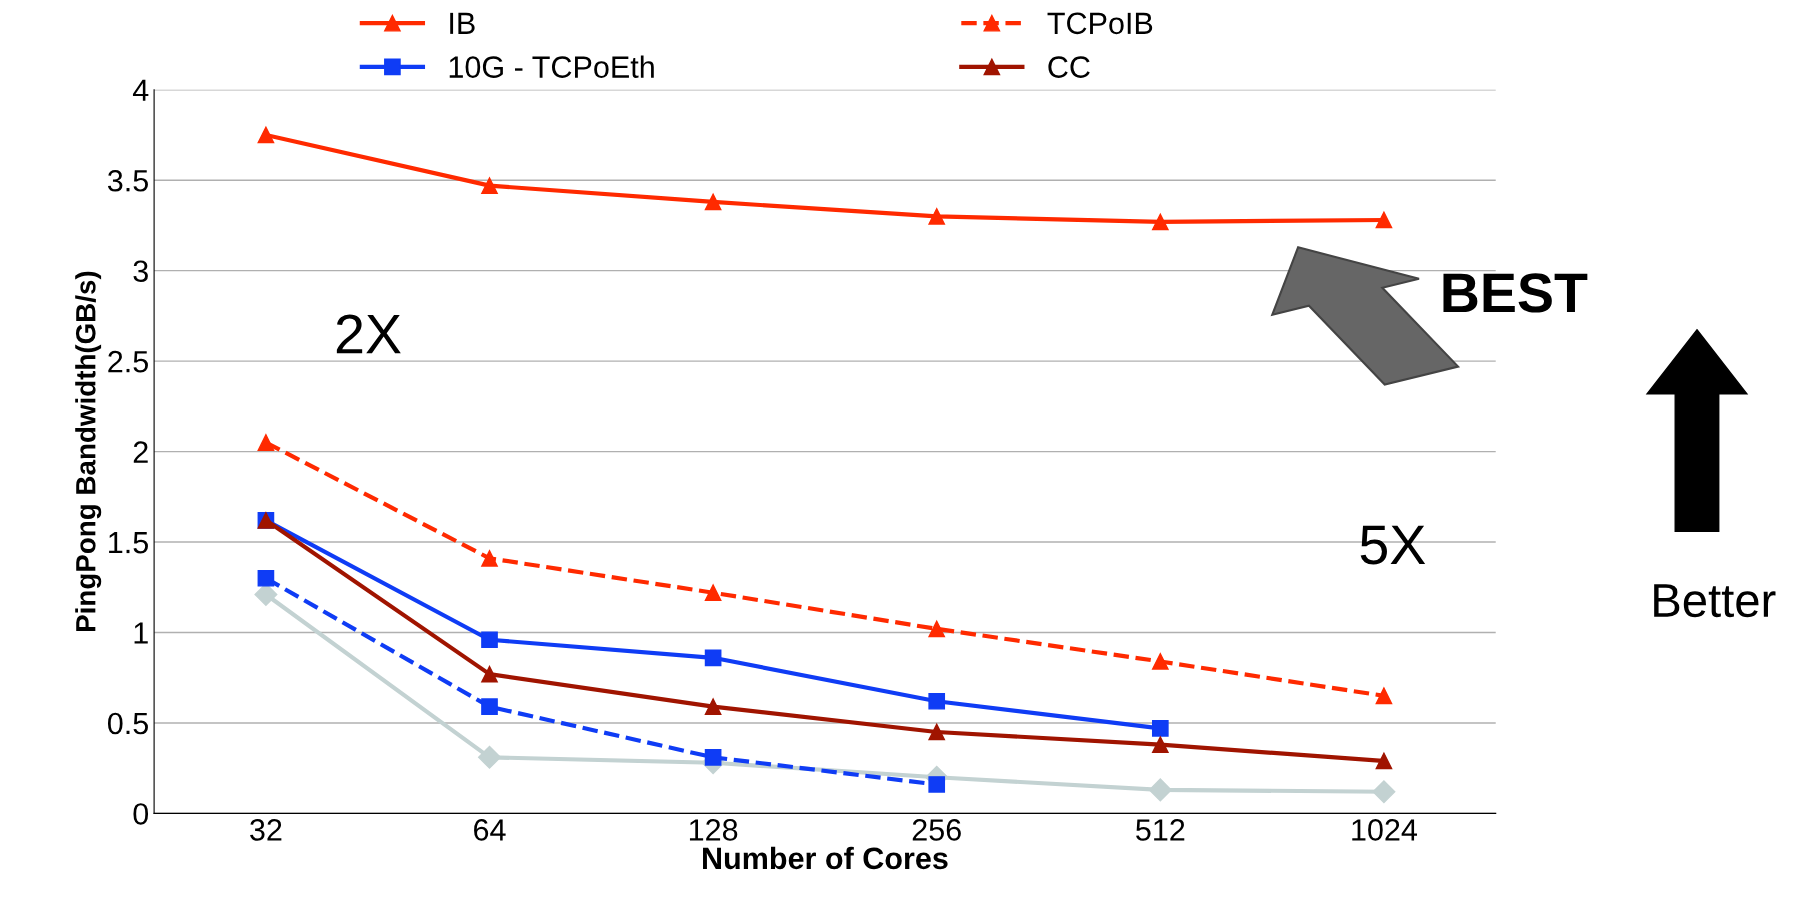 The height and width of the screenshot is (916, 1813). Describe the element at coordinates (88, 451) in the screenshot. I see `y-axis-title: PingPong Bandwidth(GB/s)` at that location.